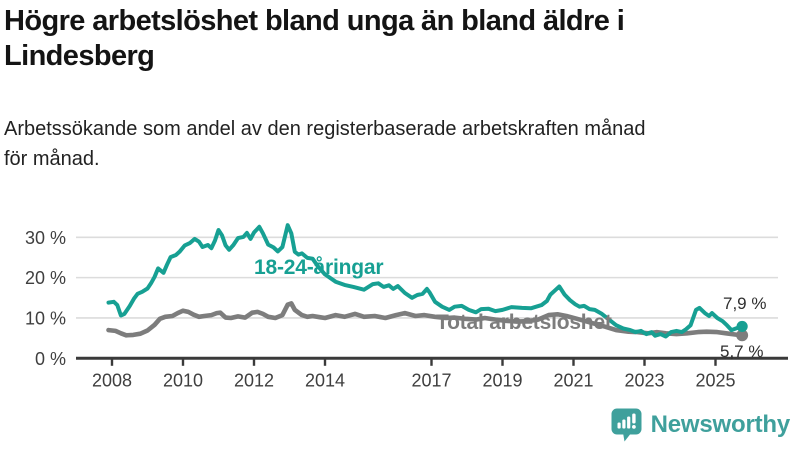 Image resolution: width=800 pixels, height=450 pixels. What do you see at coordinates (573, 380) in the screenshot?
I see `x-tick-label-2021: 2021` at bounding box center [573, 380].